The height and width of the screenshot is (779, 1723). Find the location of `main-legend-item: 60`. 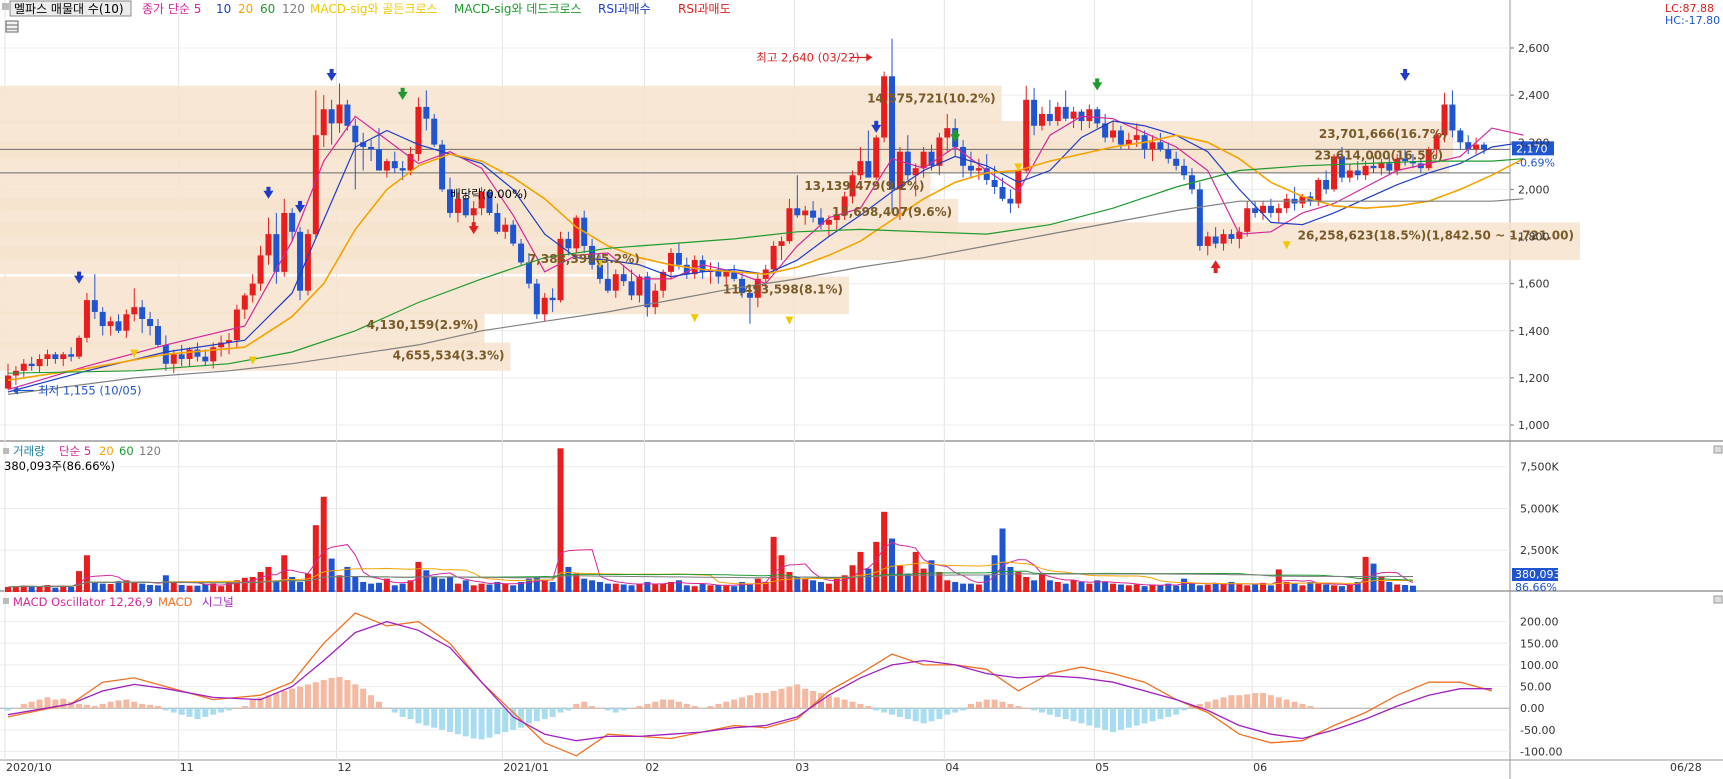

main-legend-item: 60 is located at coordinates (267, 9).